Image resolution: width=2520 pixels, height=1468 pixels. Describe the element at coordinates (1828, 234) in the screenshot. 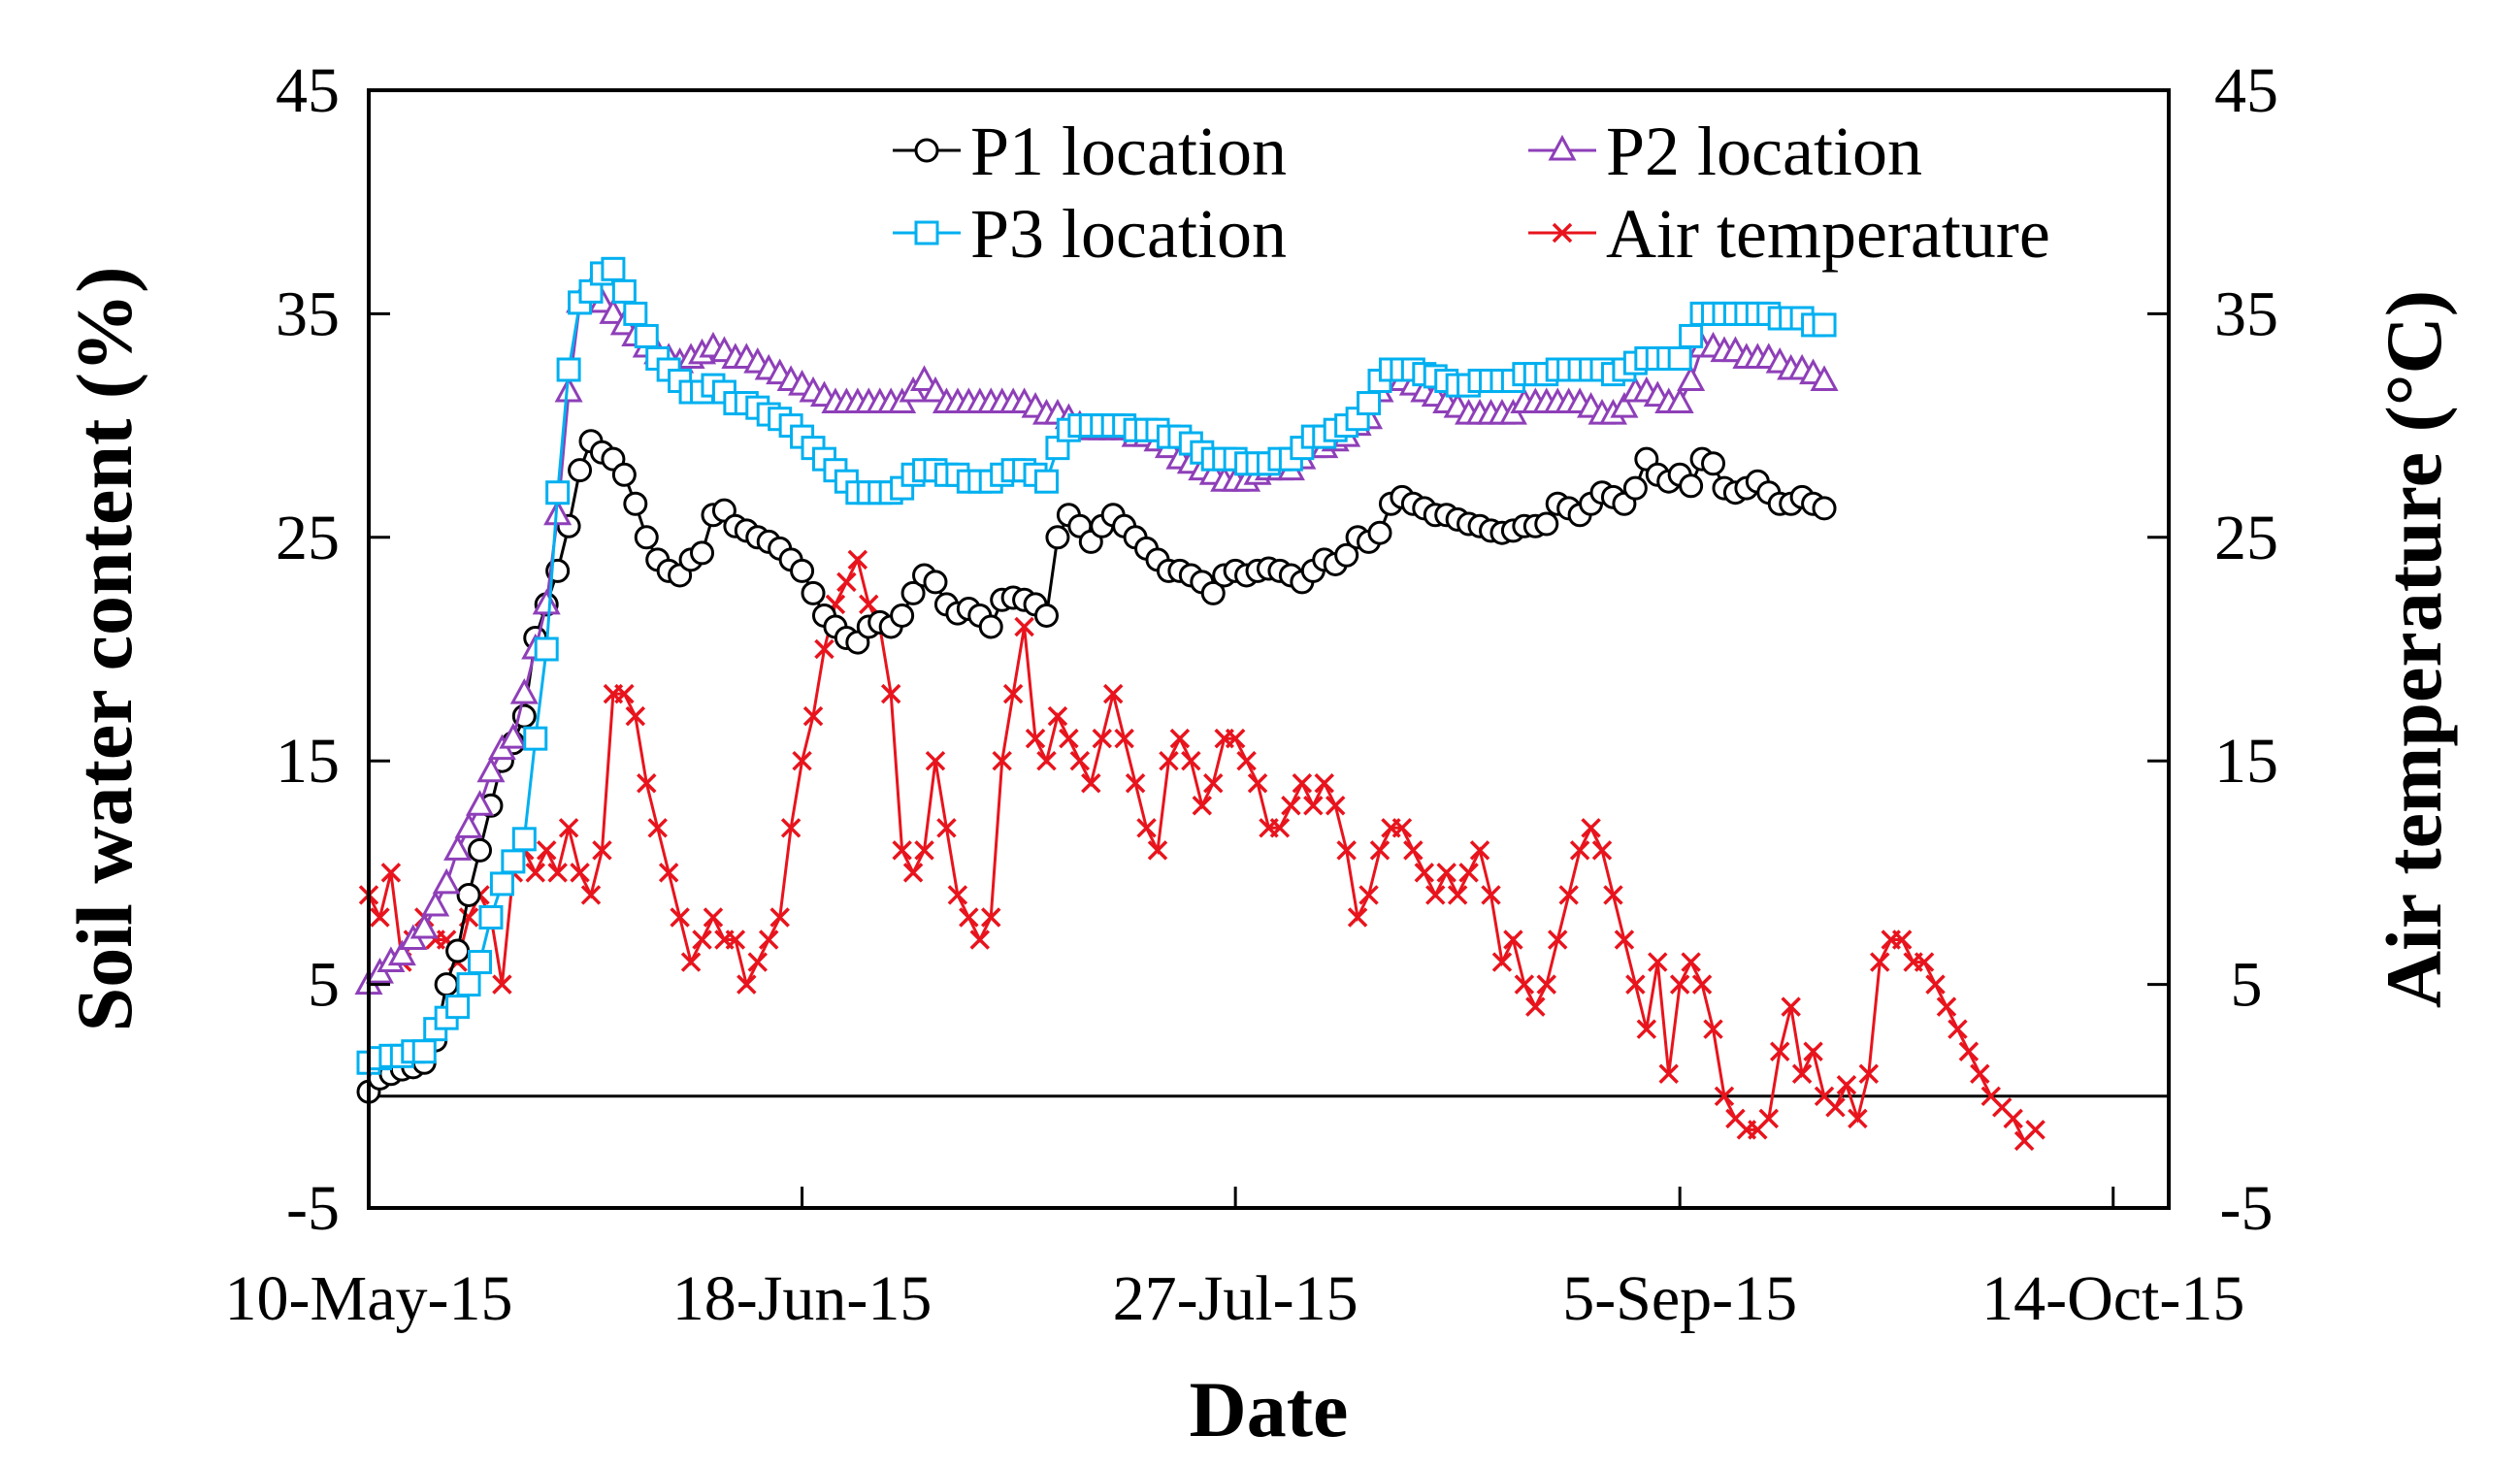

I see `legend-label-air-temperature: Air temperature` at that location.